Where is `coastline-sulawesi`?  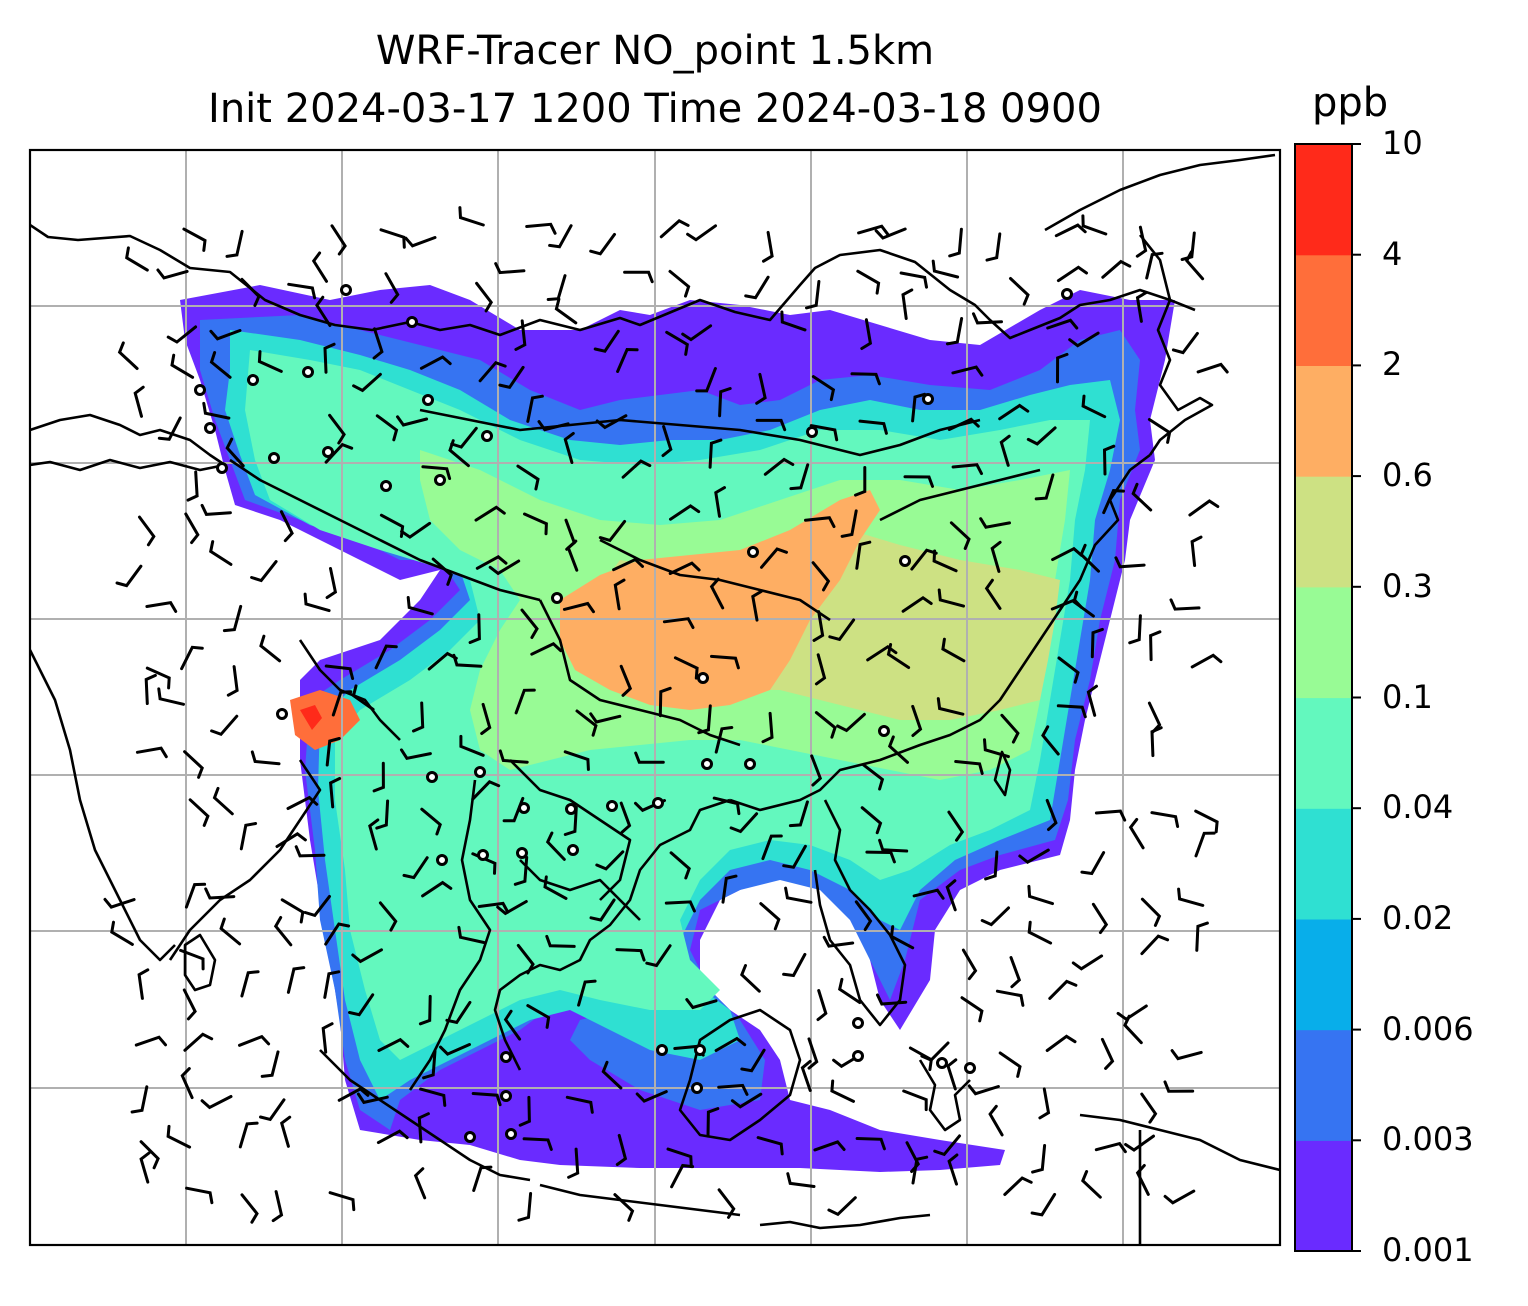
coastline-sulawesi is located at coordinates (944, 1095).